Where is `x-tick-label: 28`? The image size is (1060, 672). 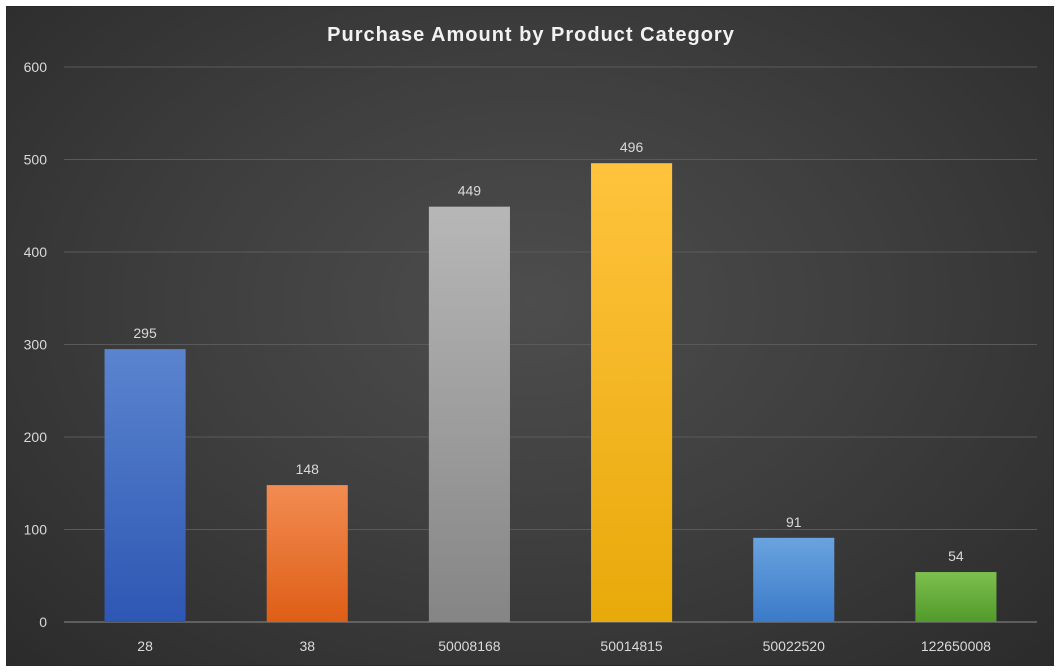
x-tick-label: 28 is located at coordinates (145, 646).